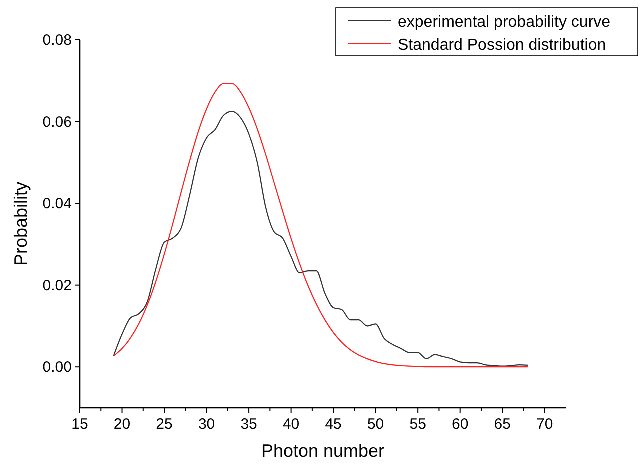  Describe the element at coordinates (502, 424) in the screenshot. I see `x-tick-label: 65` at that location.